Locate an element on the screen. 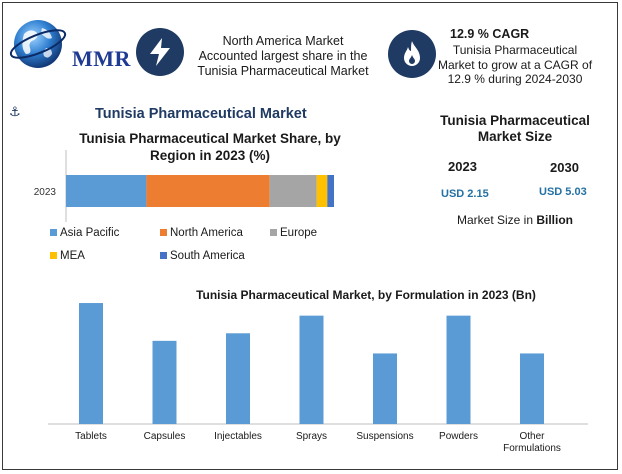 The image size is (622, 474). legend-label: MEA is located at coordinates (72, 256).